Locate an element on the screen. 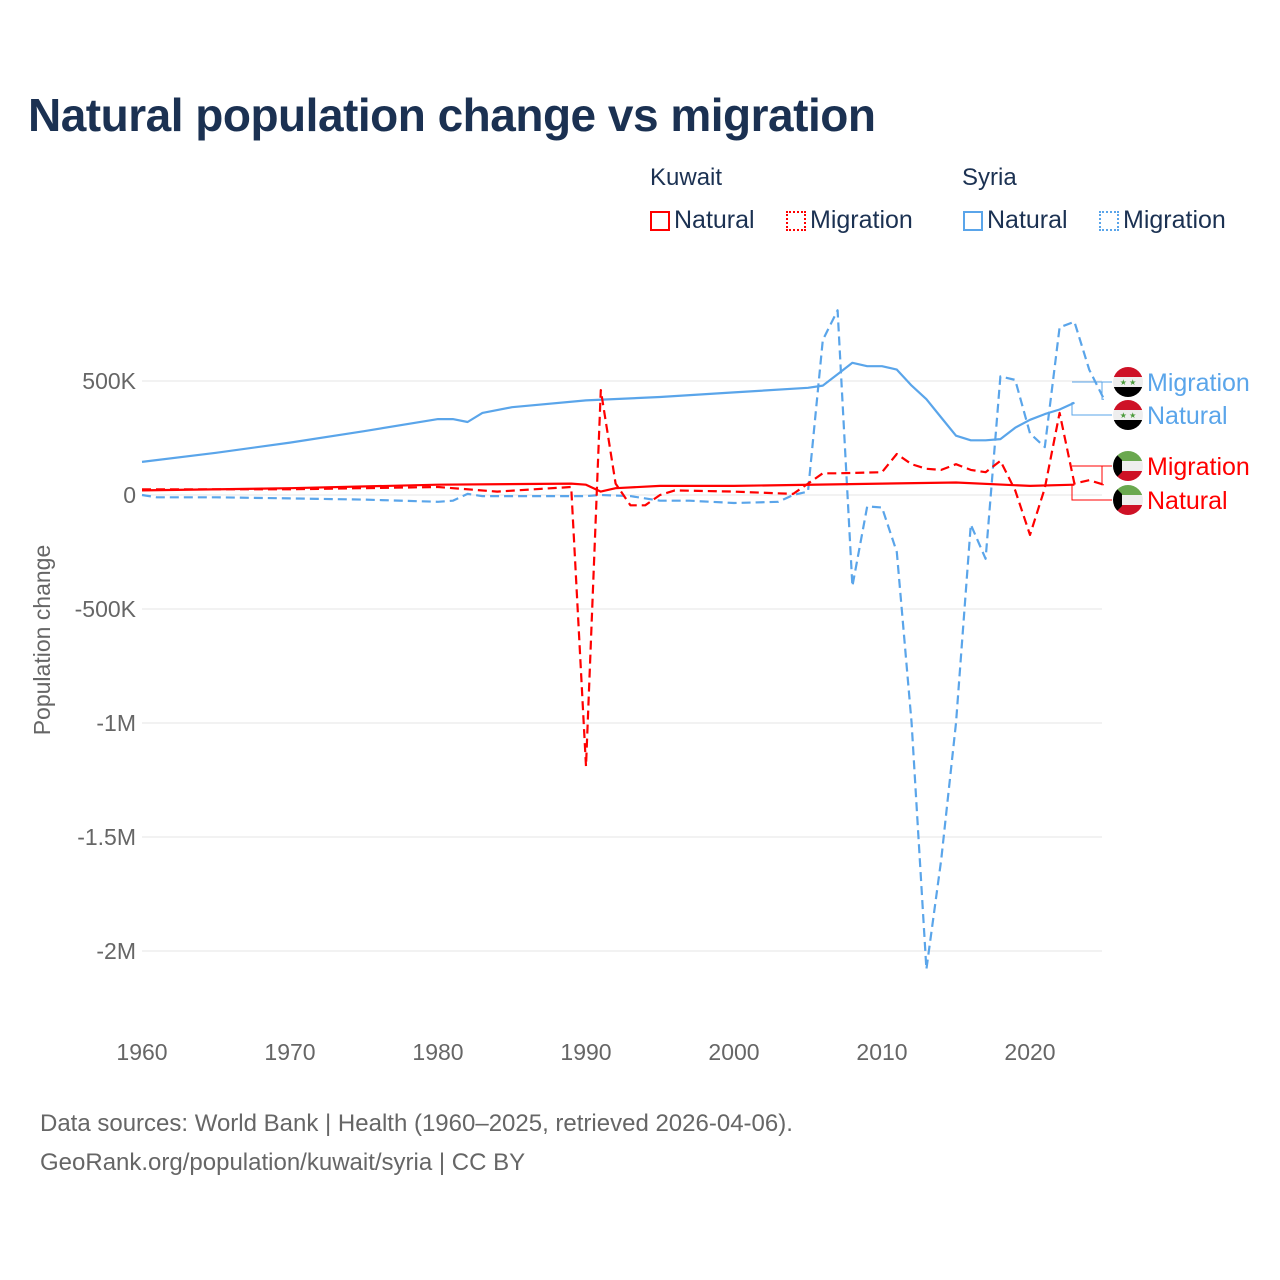  y-tick-label: -1.5M is located at coordinates (106, 837).